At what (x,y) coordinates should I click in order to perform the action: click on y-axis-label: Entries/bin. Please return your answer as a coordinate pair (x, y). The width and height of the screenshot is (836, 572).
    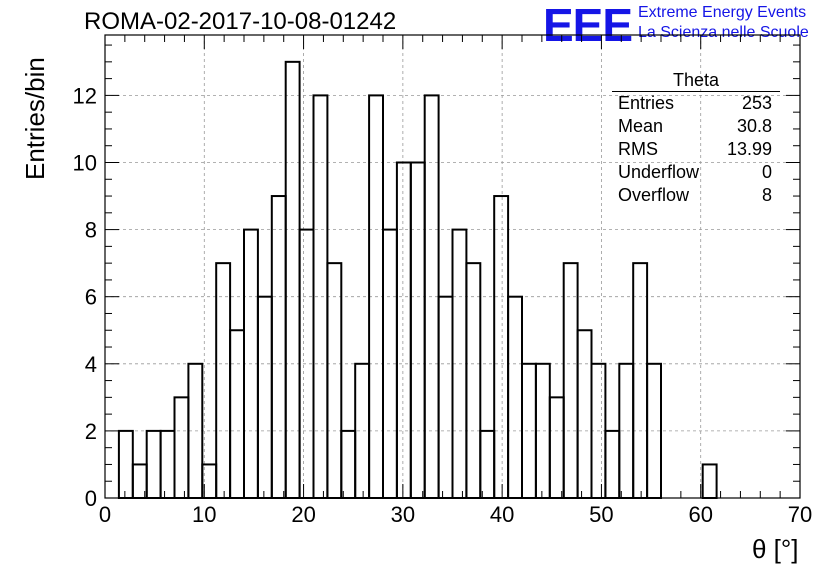
    Looking at the image, I should click on (35, 118).